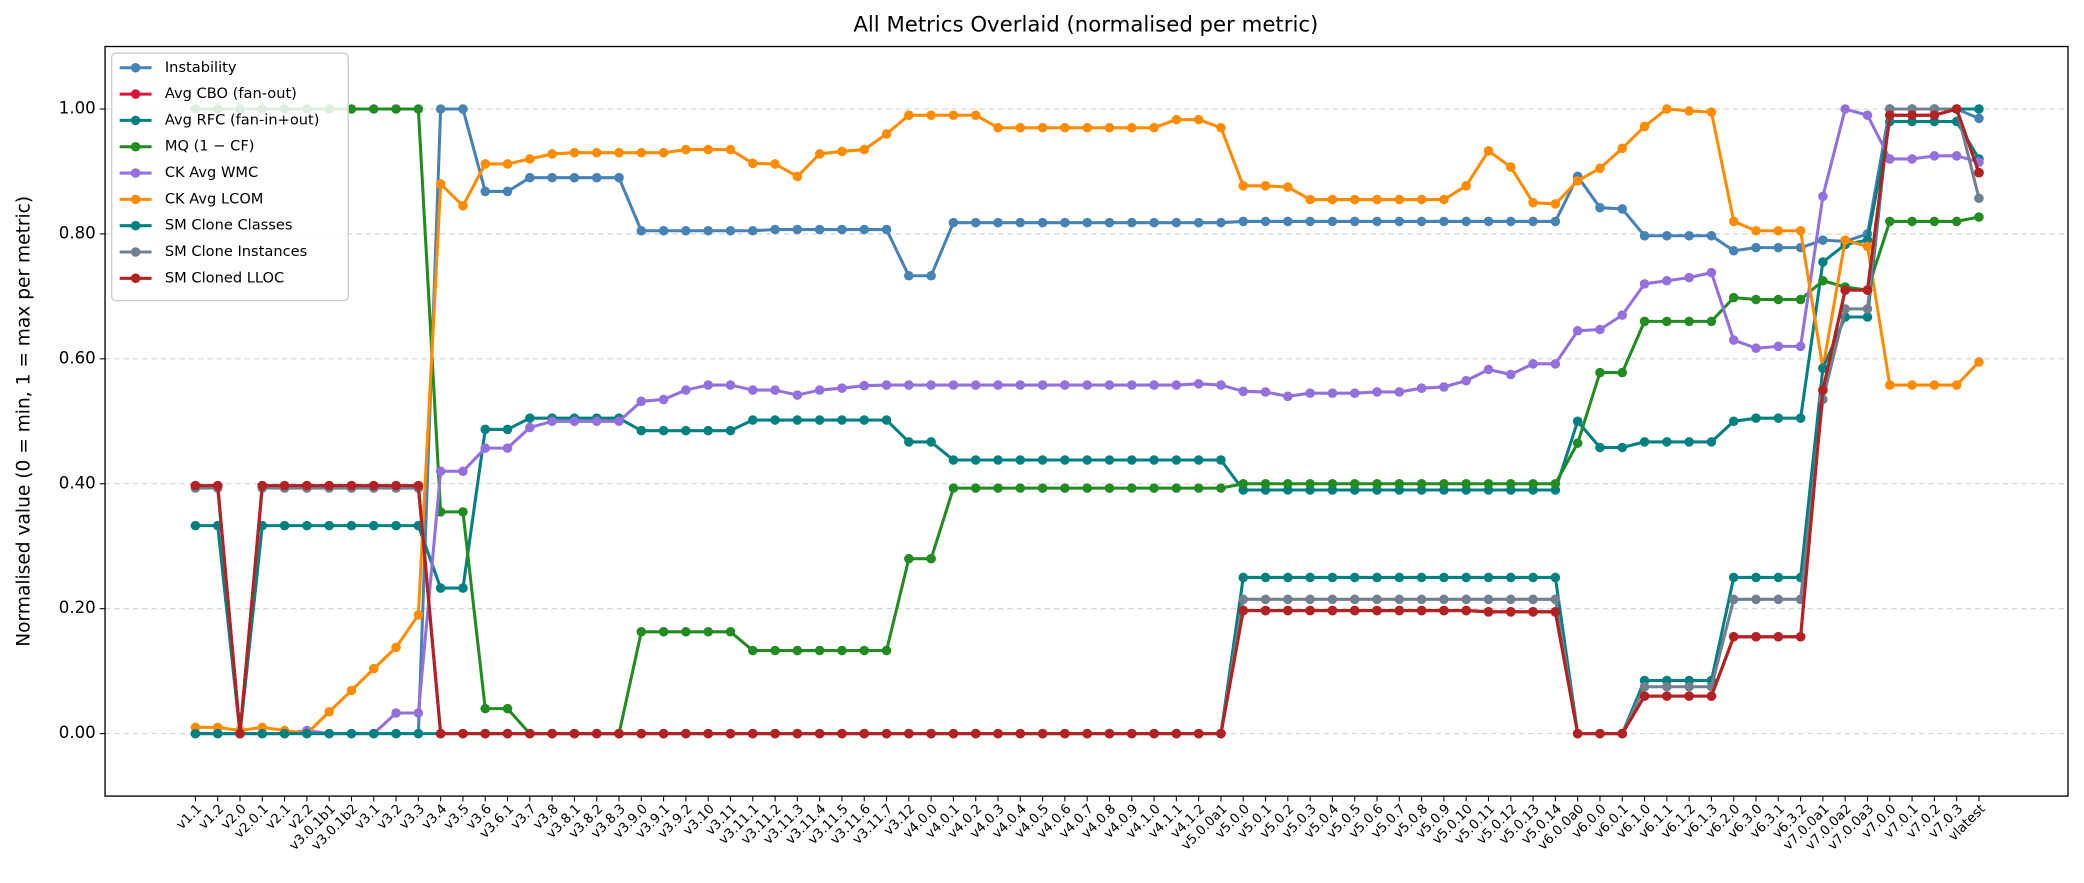 The image size is (2084, 883). Describe the element at coordinates (214, 198) in the screenshot. I see `legend-label: CK Avg LCOM` at that location.